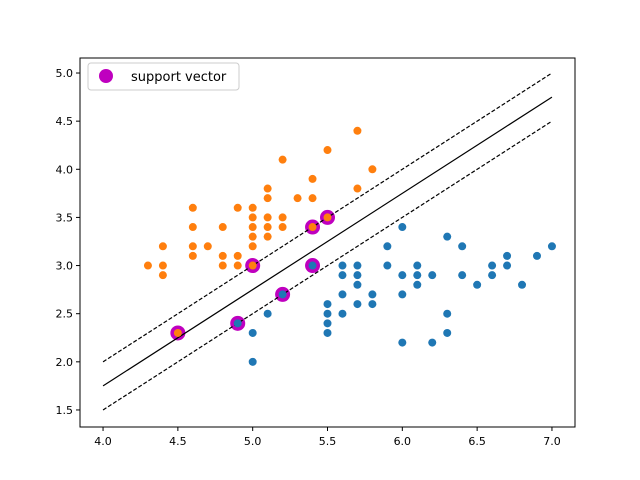 The height and width of the screenshot is (480, 640). I want to click on y-tick-label: 5.0, so click(65, 73).